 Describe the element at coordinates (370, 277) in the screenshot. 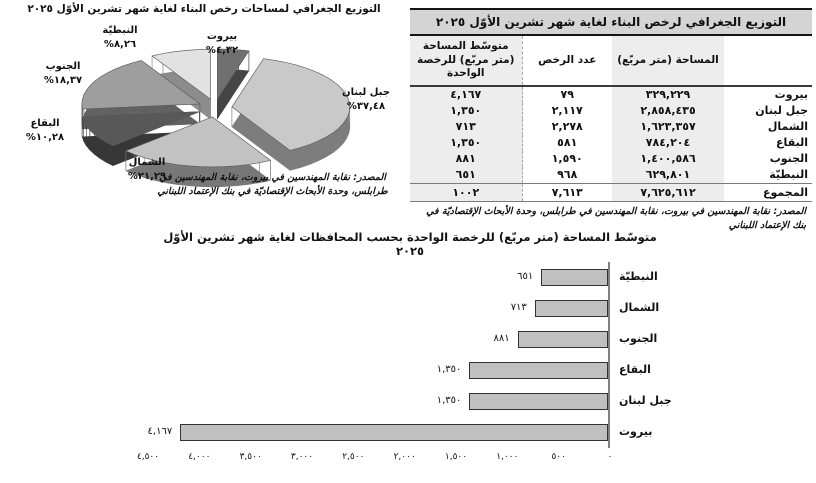

I see `bar-track: ٦٥١` at that location.